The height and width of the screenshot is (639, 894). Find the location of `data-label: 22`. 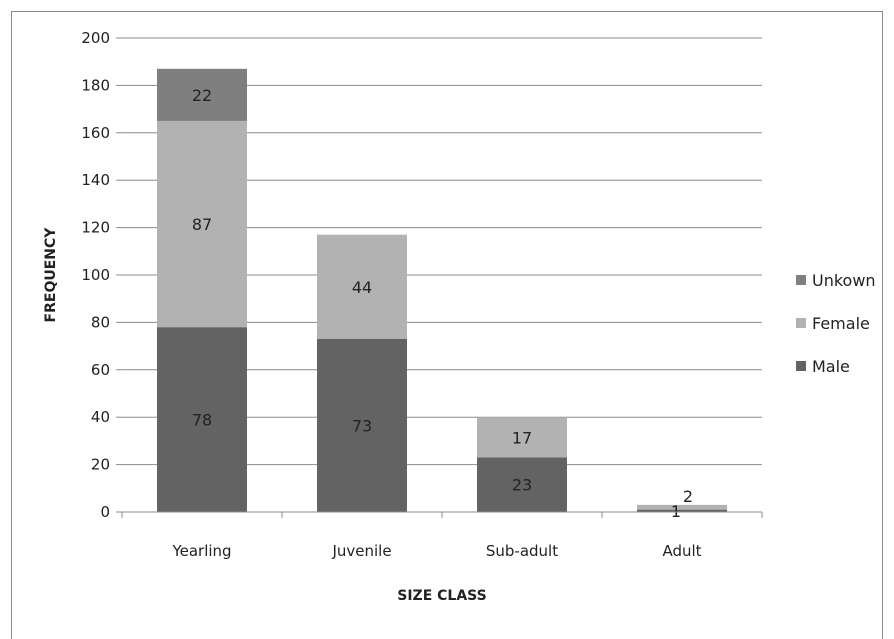

data-label: 22 is located at coordinates (202, 95).